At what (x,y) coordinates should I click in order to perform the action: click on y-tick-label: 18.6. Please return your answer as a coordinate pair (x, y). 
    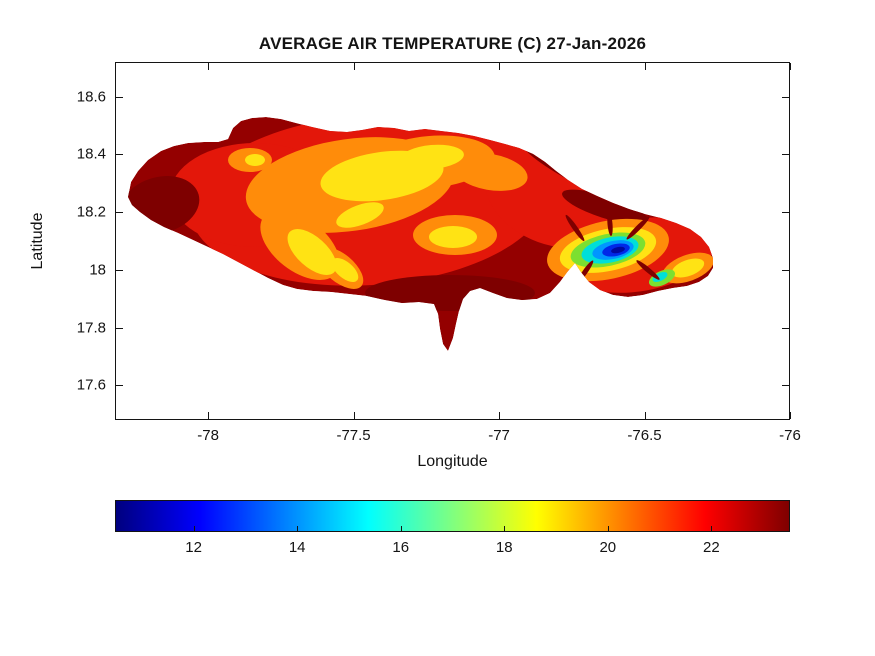
    Looking at the image, I should click on (91, 97).